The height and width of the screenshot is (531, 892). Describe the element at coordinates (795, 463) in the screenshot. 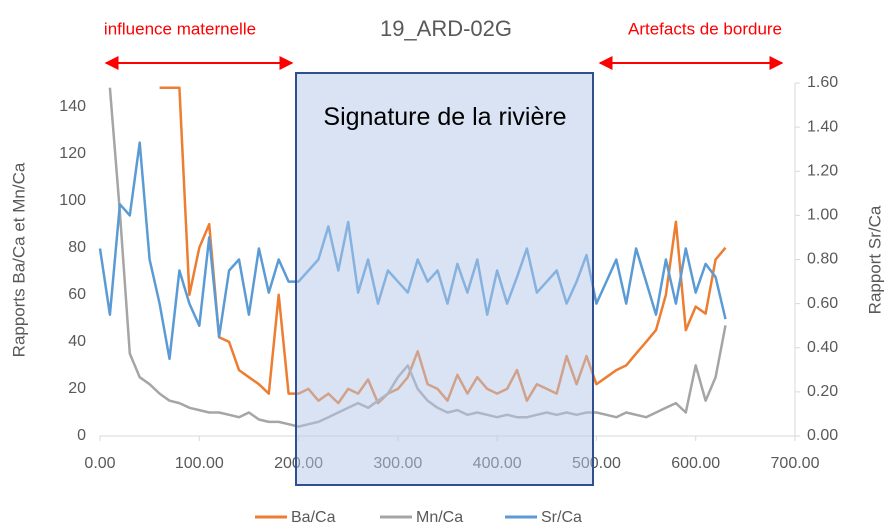

I see `x-tick-label: 700.00` at that location.